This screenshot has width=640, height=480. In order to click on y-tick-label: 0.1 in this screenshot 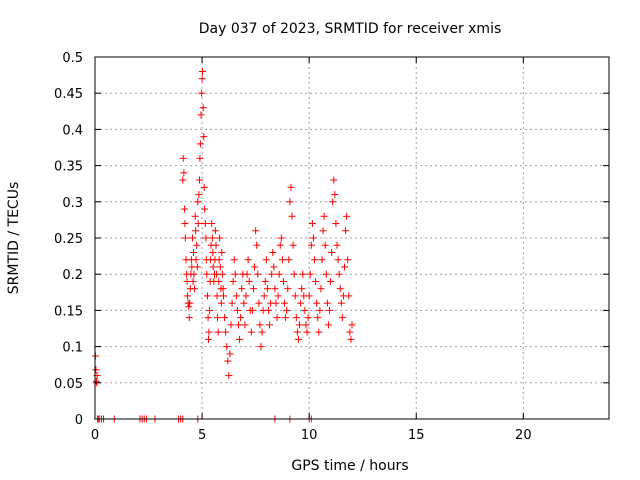, I will do `click(72, 348)`.